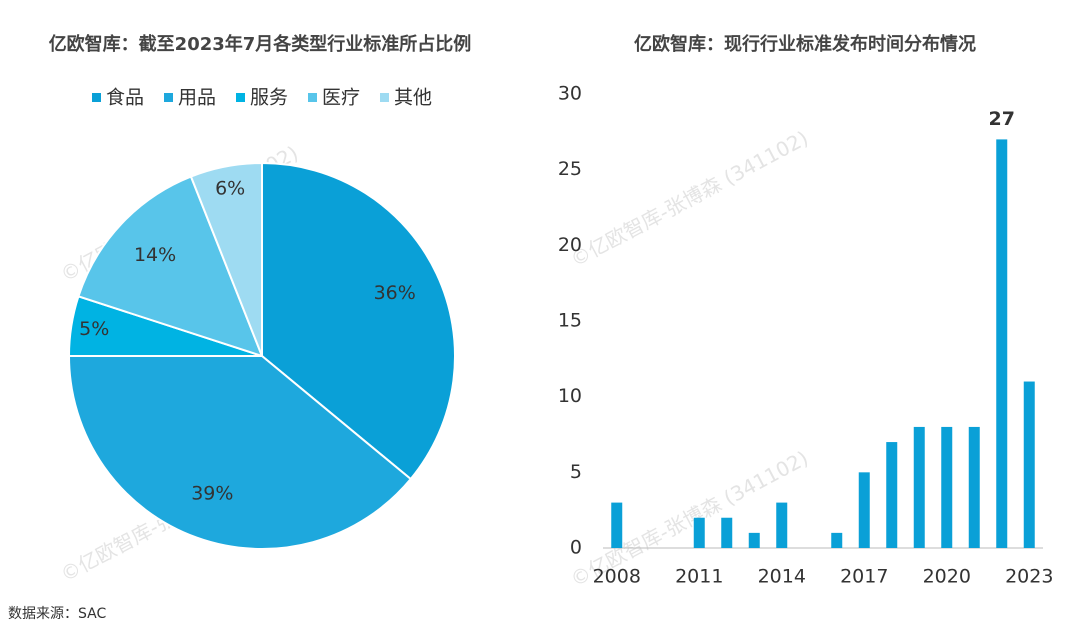  Describe the element at coordinates (155, 255) in the screenshot. I see `slice-label: 14%` at that location.